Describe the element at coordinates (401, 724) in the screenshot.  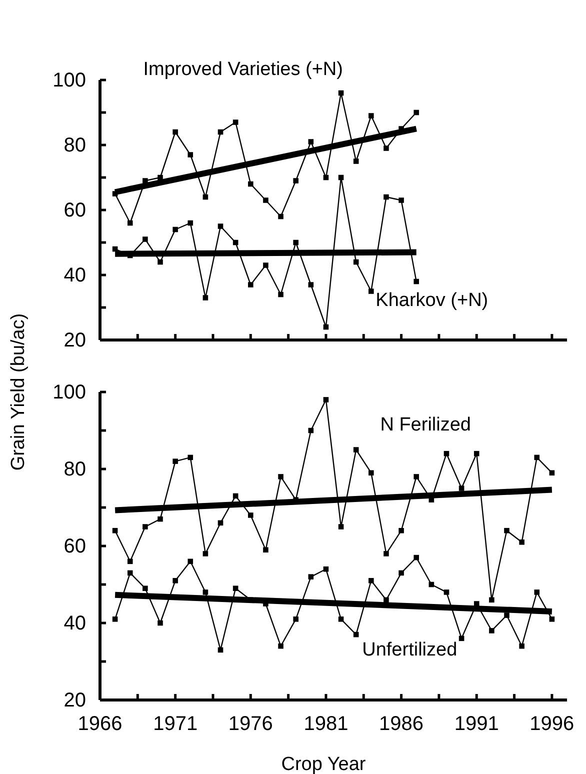
I see `x-tick-label: 1986` at that location.